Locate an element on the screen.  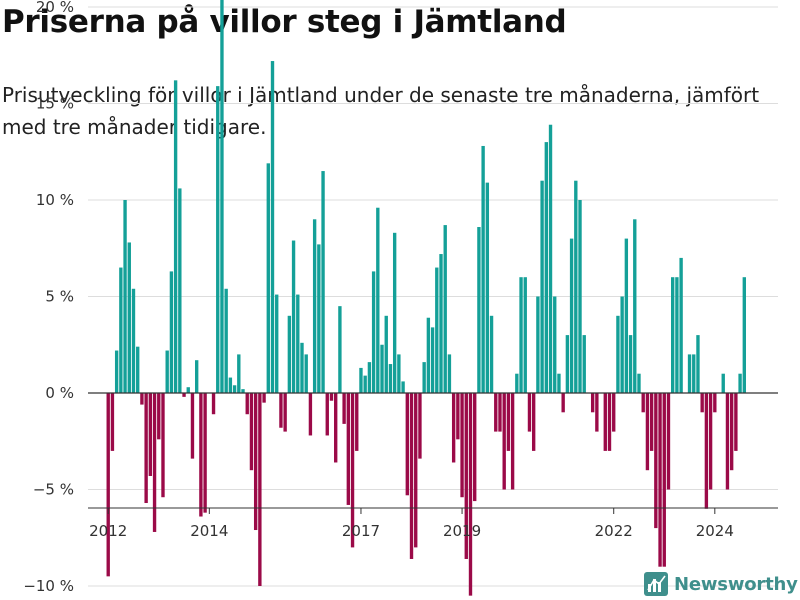
x-axis-ticks: 2012 2014 2017 2019 2022 2024 is located at coordinates (411, 524).